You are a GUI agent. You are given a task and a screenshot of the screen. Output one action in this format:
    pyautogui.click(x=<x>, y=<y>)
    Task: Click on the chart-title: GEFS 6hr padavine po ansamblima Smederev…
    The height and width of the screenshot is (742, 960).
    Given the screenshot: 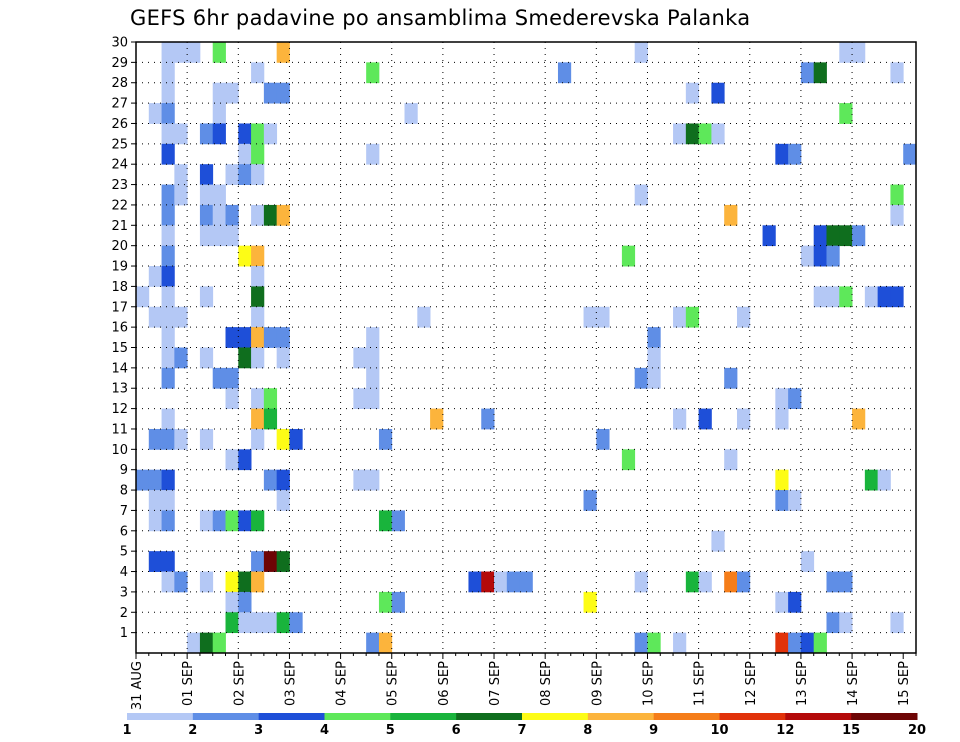 What is the action you would take?
    pyautogui.click(x=440, y=18)
    